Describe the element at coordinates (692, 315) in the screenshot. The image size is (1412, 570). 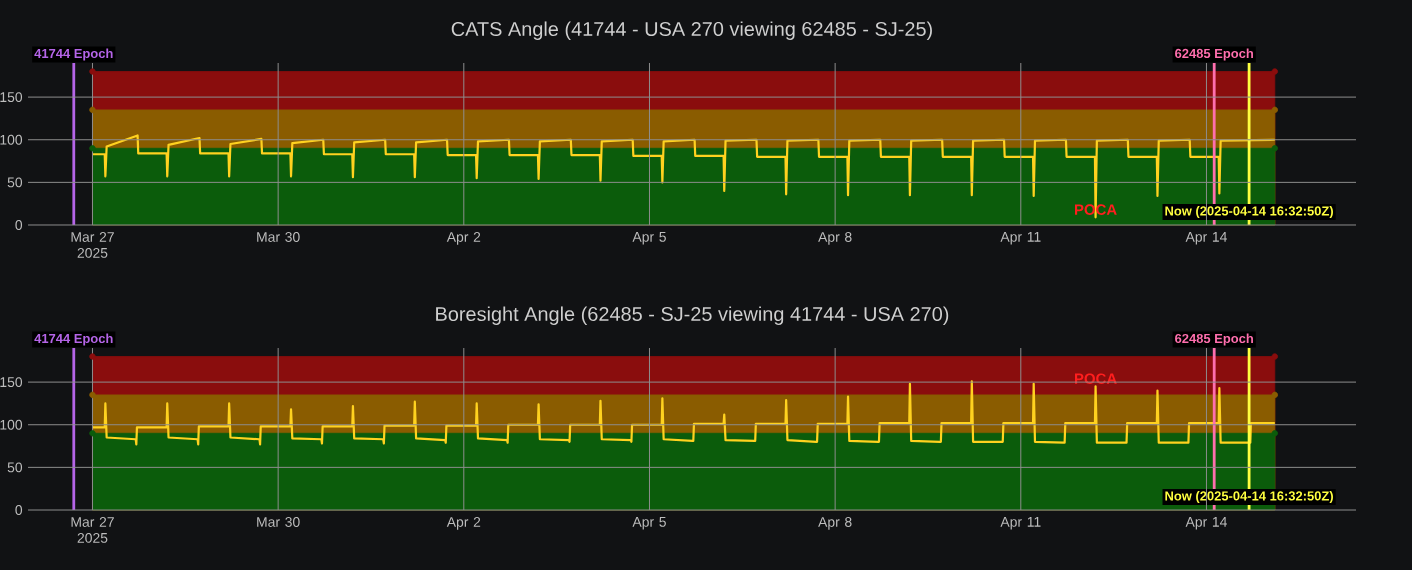
I see `chart-title: Boresight Angle (62485 - SJ-25 viewing 41744 - USA 270)` at that location.